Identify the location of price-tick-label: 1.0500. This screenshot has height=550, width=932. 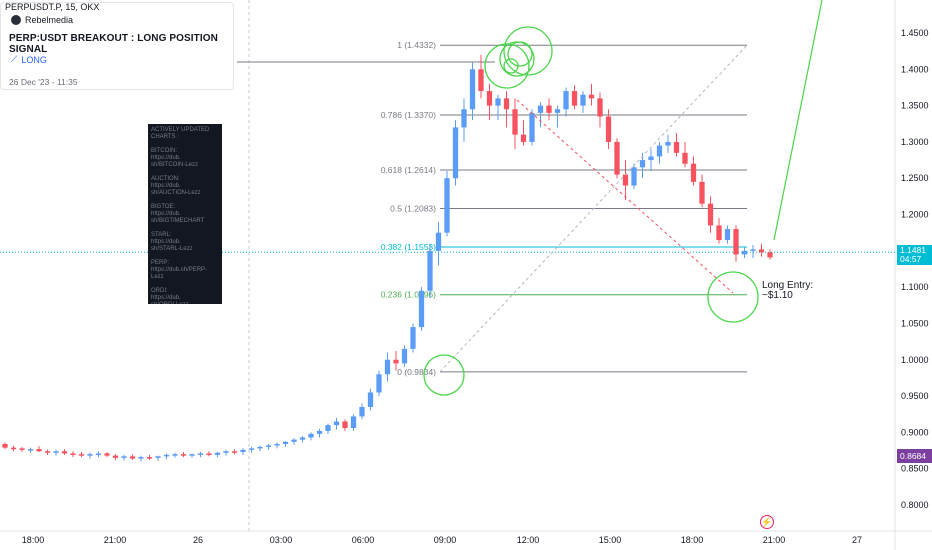
(915, 323).